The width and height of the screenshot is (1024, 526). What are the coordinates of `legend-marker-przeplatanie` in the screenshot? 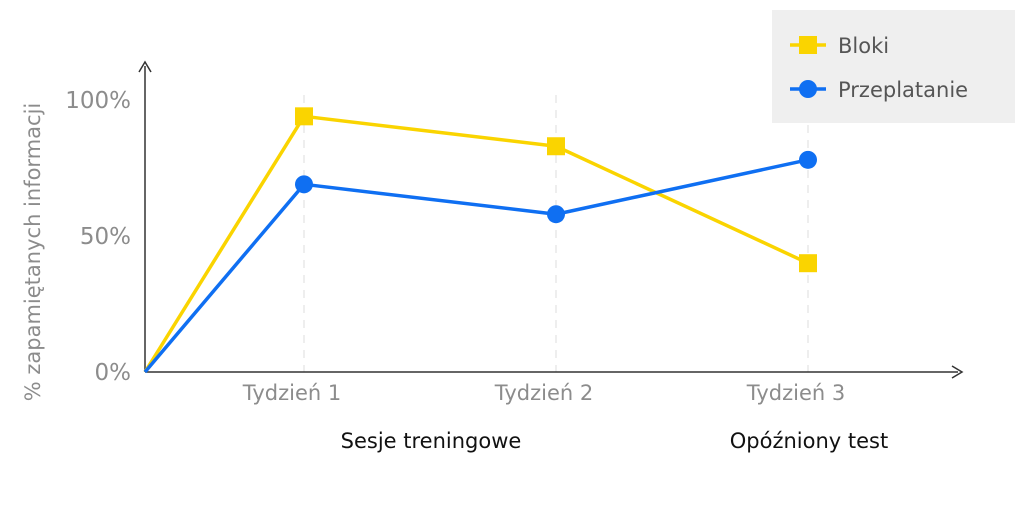 It's located at (808, 89).